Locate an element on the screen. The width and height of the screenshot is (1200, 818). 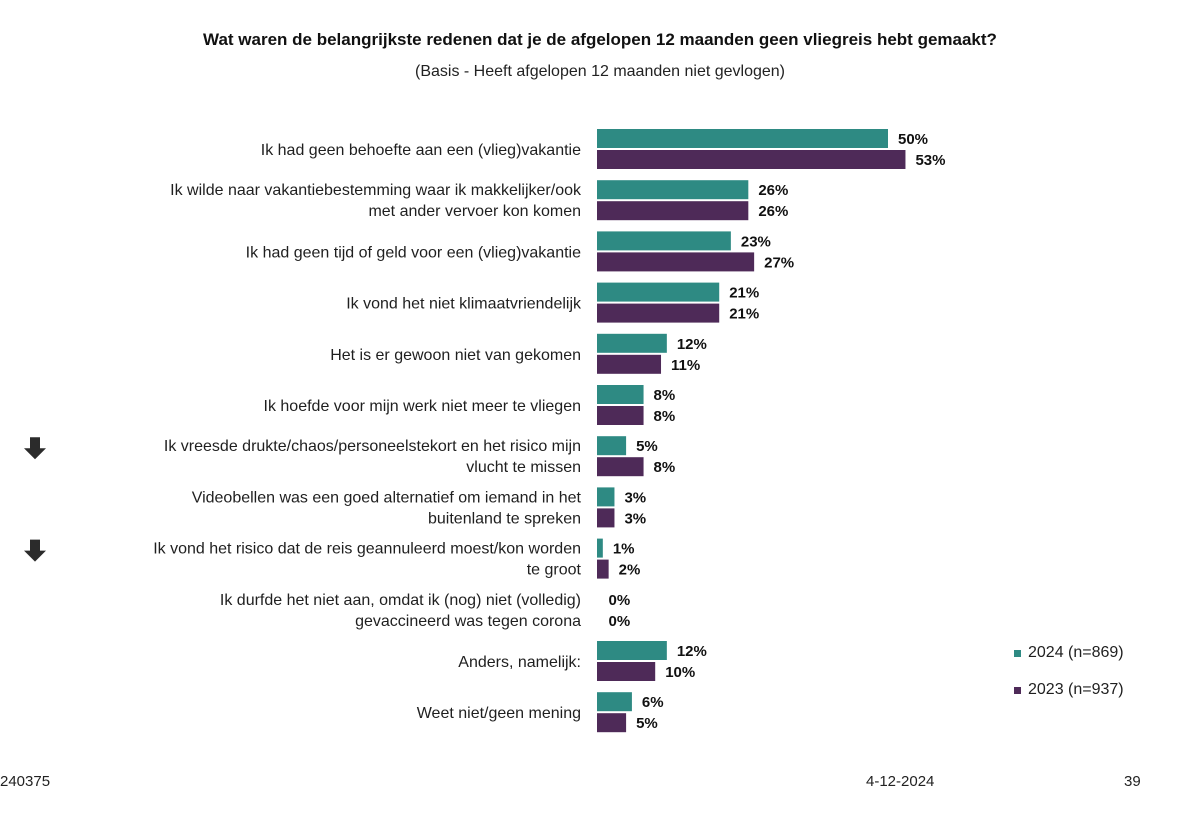
category-label: gevaccineerd was tegen corona is located at coordinates (468, 621).